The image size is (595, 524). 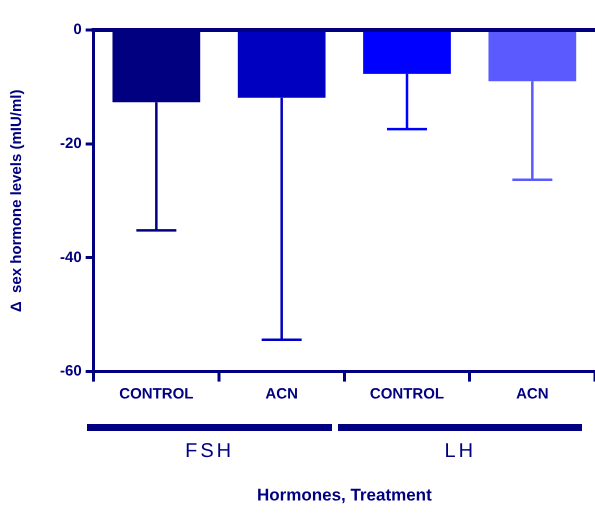 I want to click on x-axis-title: Hormones, Treatment, so click(x=344, y=494).